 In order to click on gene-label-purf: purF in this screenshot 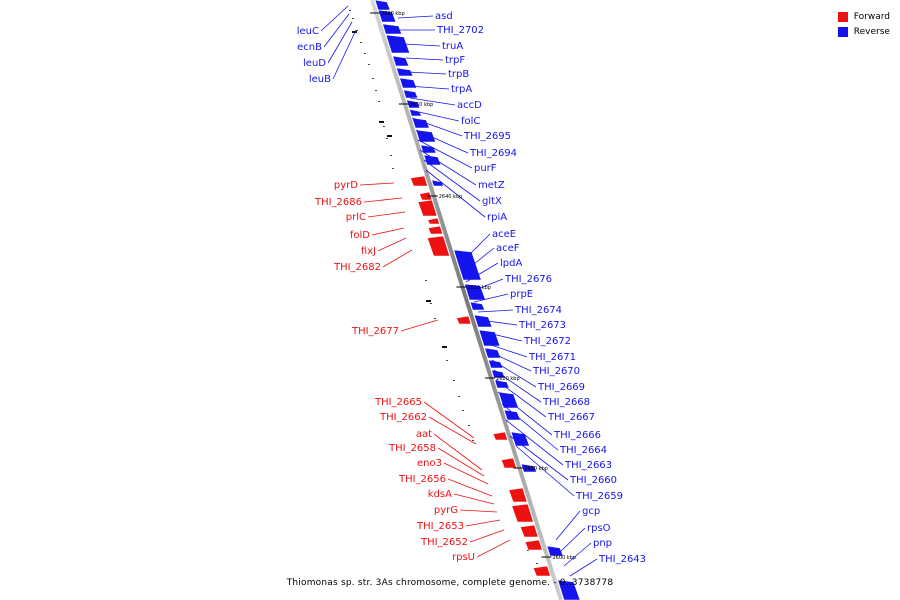, I will do `click(485, 168)`.